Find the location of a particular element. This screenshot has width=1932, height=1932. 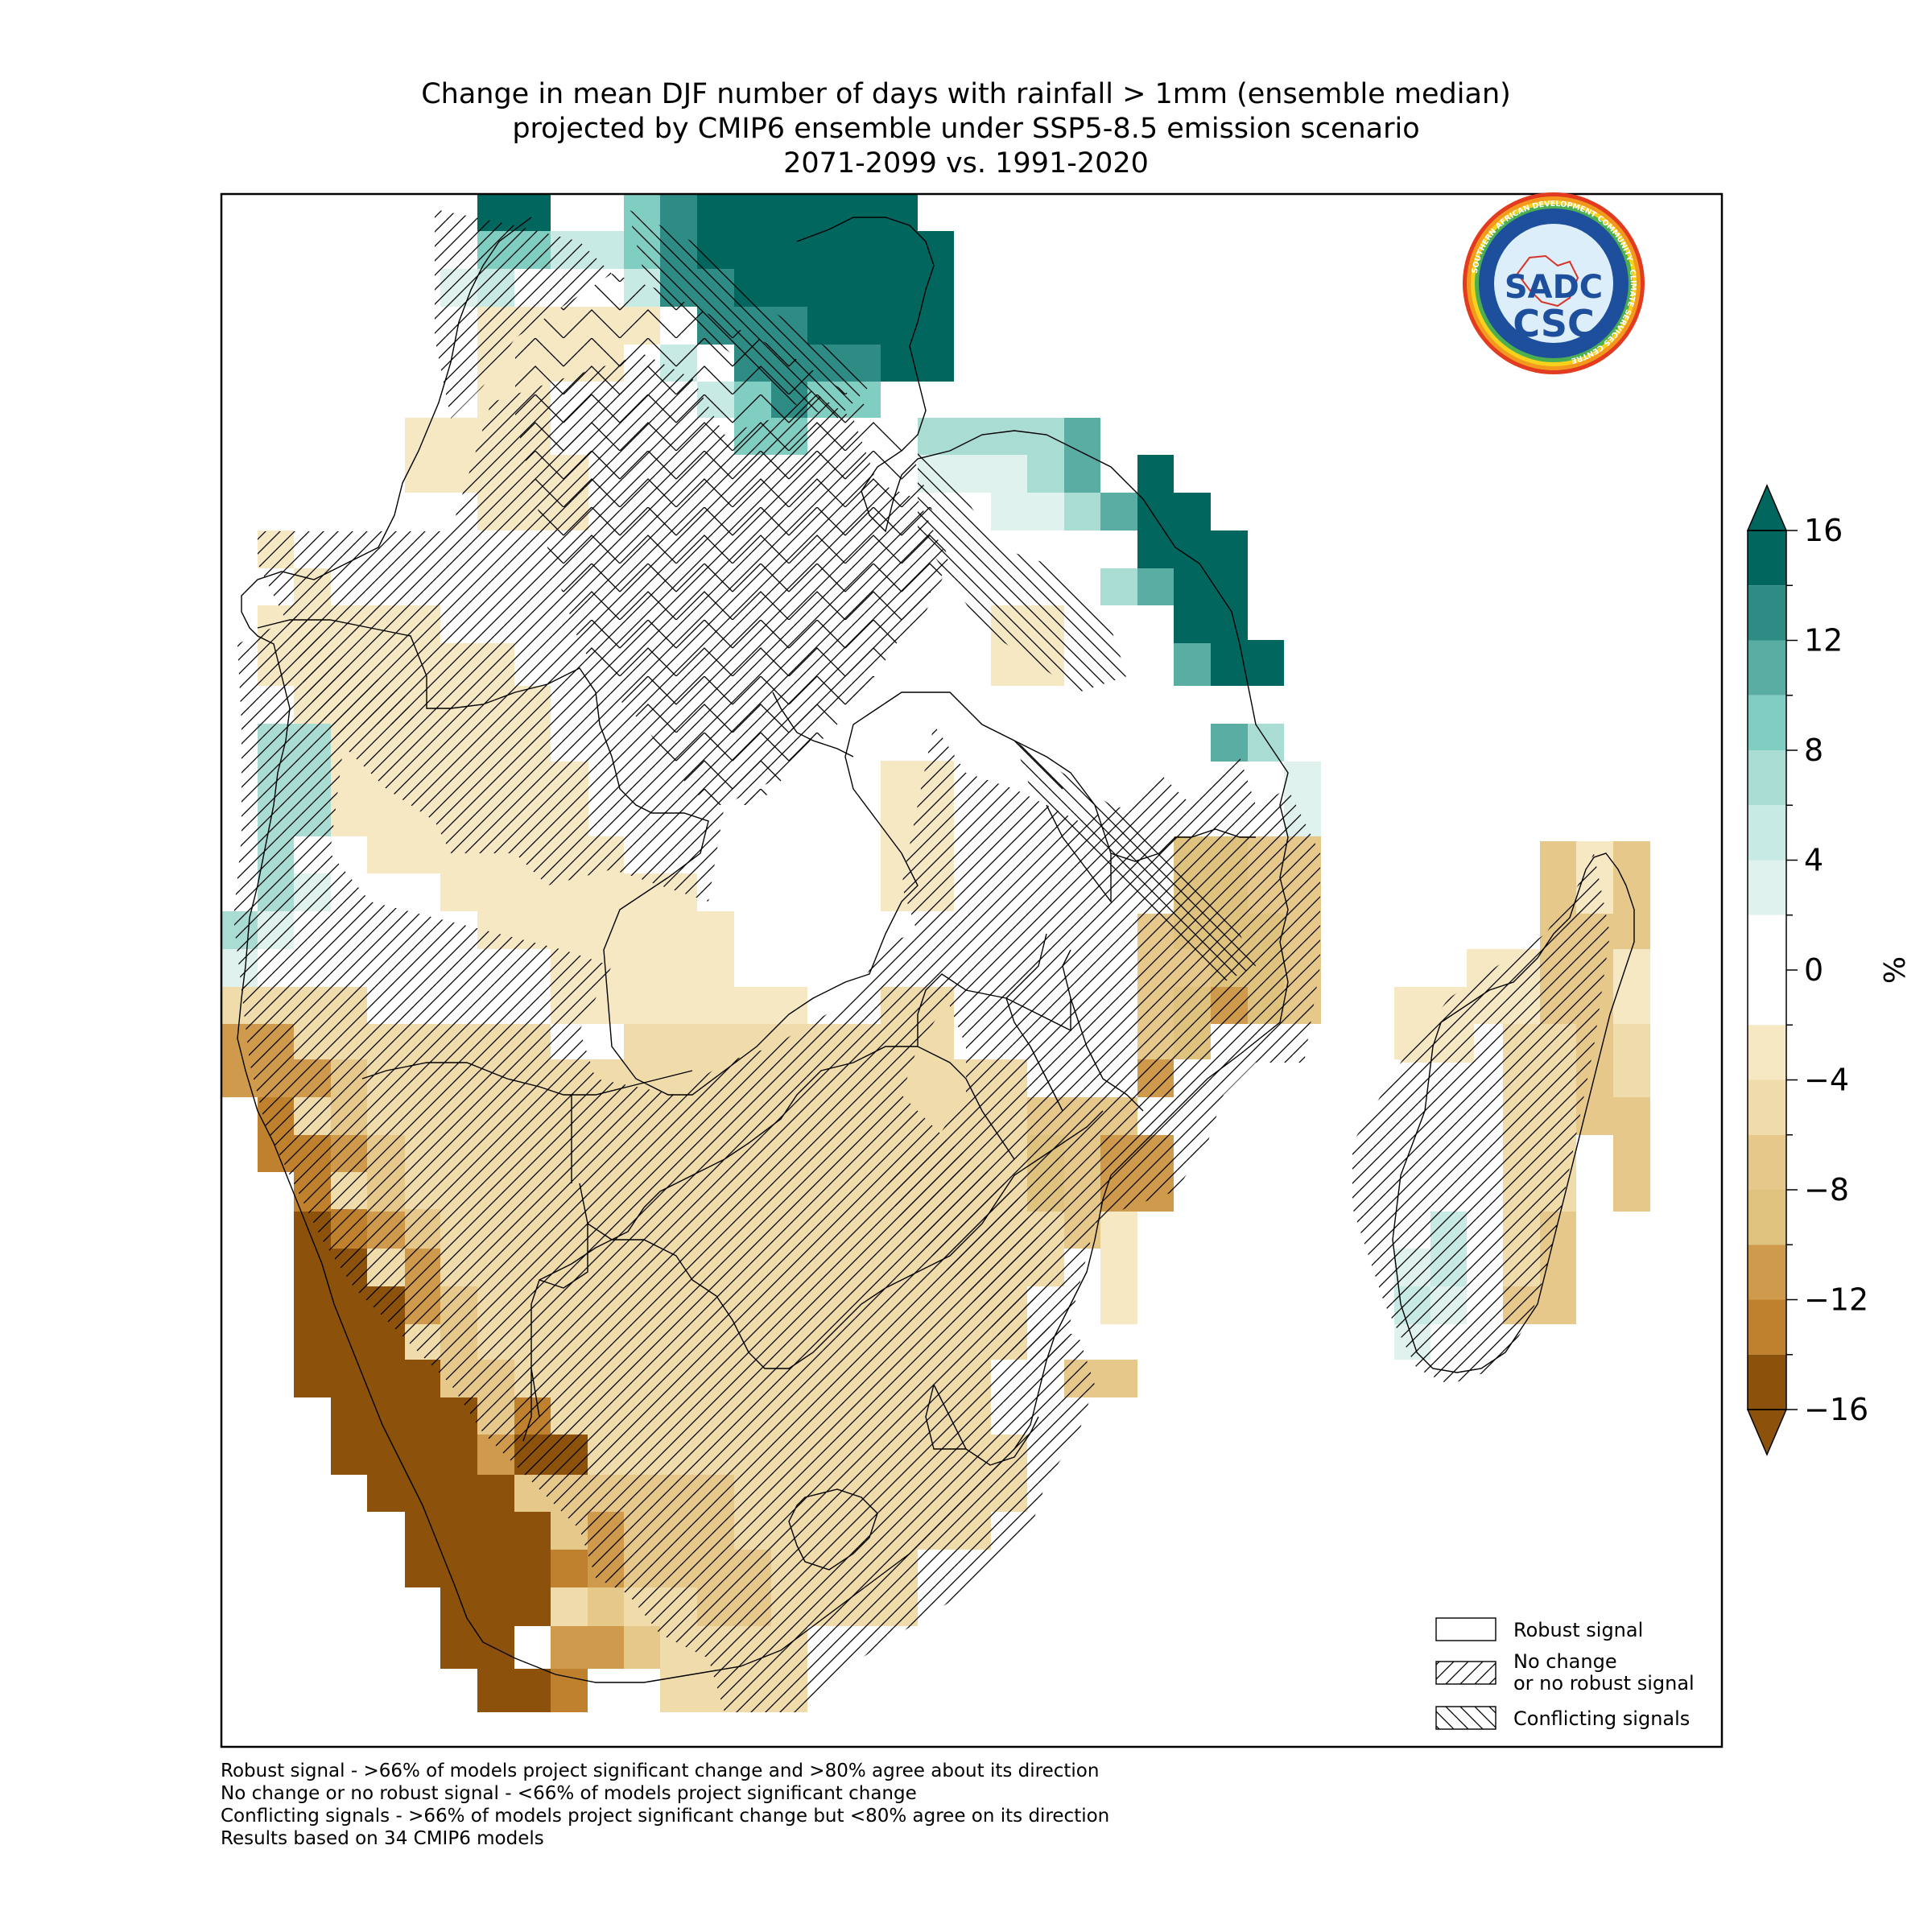

footnote-4: Results based on 34 CMIP6 models is located at coordinates (382, 1838).